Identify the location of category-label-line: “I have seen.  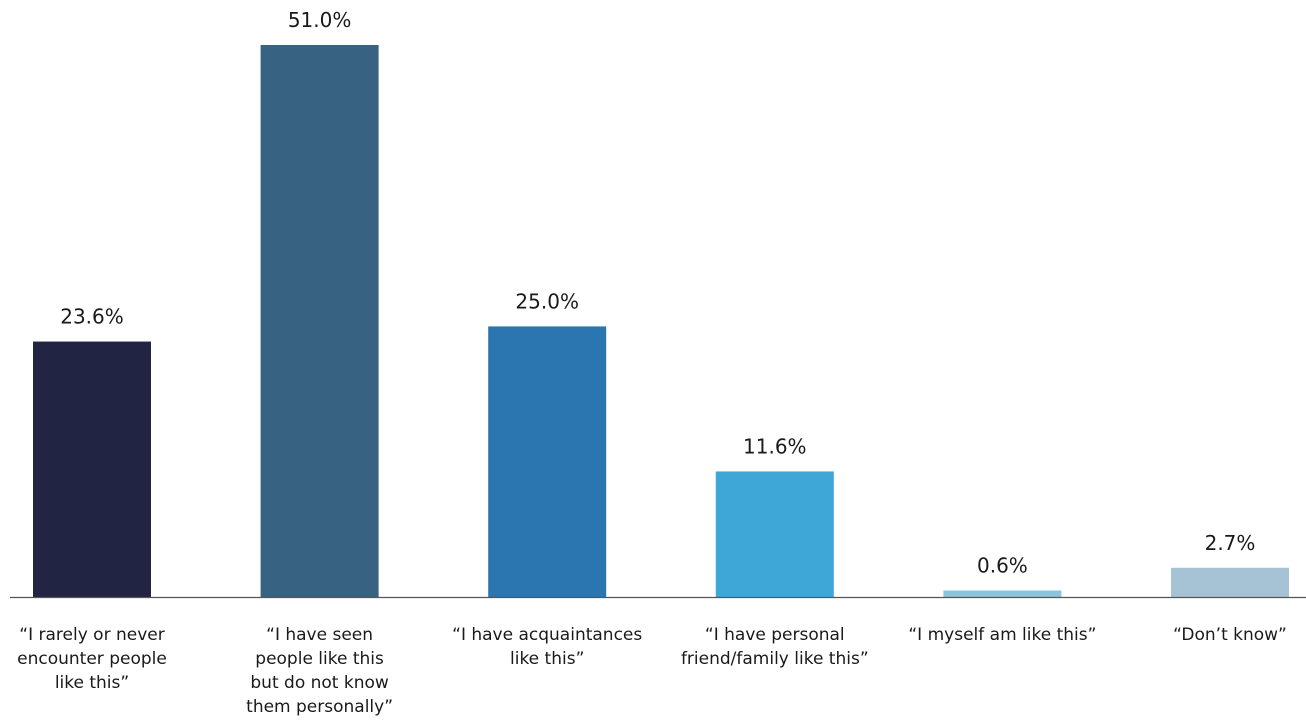
(319, 635).